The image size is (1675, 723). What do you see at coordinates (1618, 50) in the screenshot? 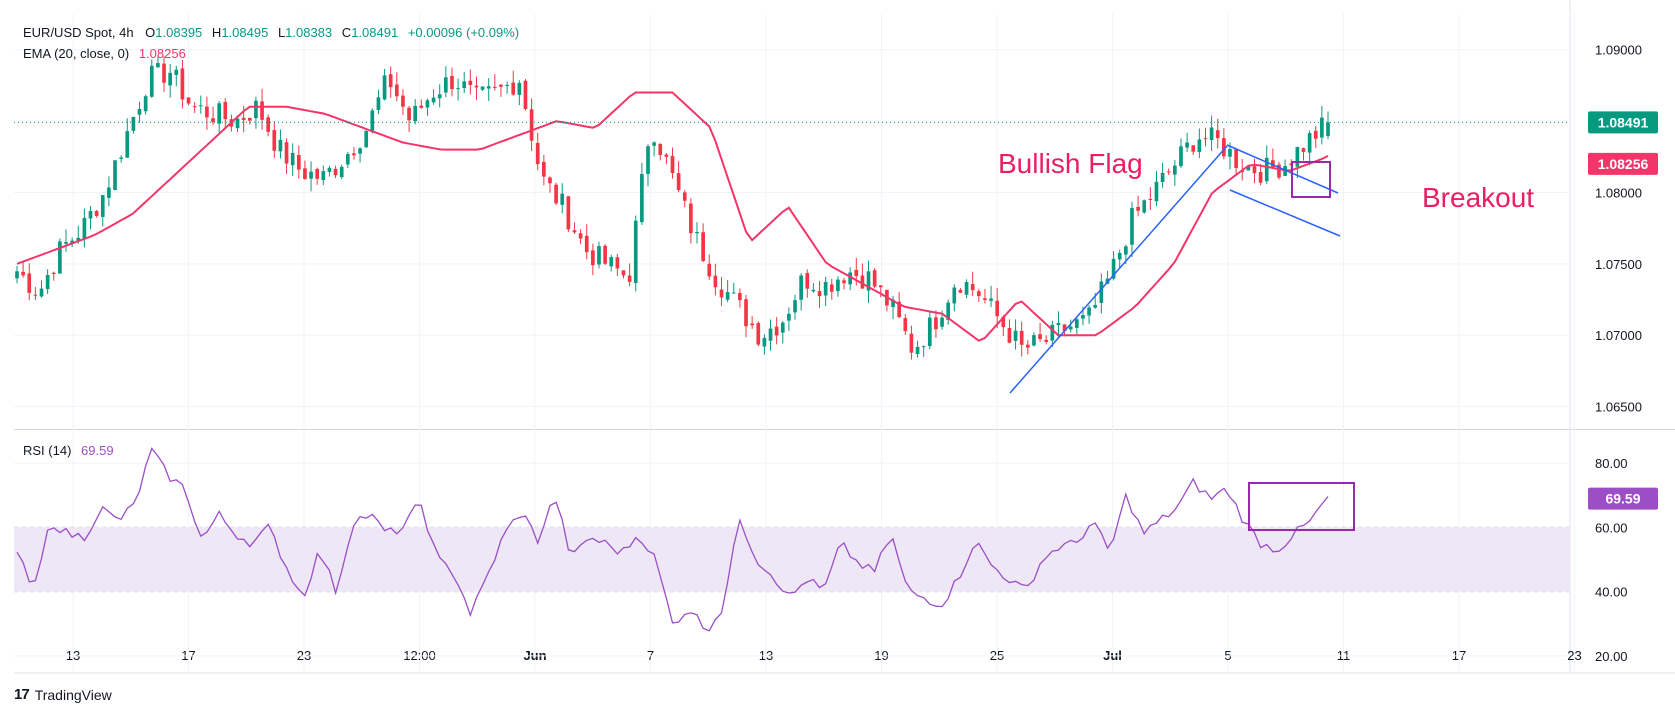
I see `y-tick-label: 1.09000` at bounding box center [1618, 50].